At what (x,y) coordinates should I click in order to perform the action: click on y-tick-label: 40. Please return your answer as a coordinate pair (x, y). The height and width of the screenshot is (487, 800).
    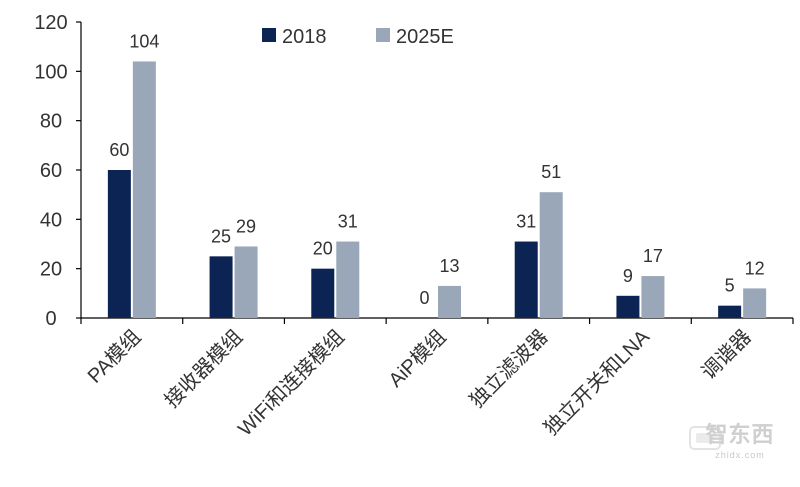
    Looking at the image, I should click on (51, 220).